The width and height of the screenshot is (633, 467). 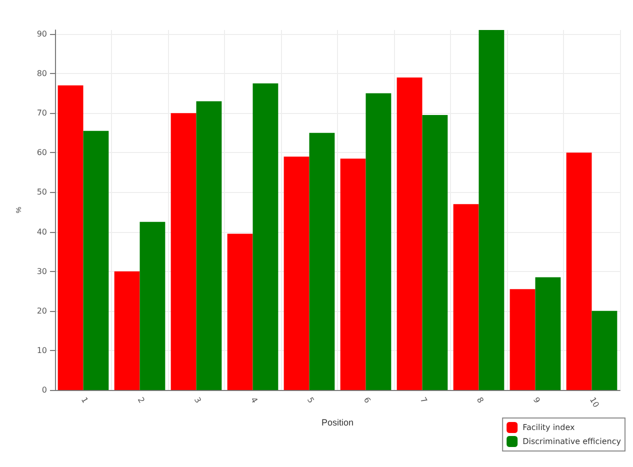 What do you see at coordinates (41, 192) in the screenshot?
I see `y-tick-label: 50` at bounding box center [41, 192].